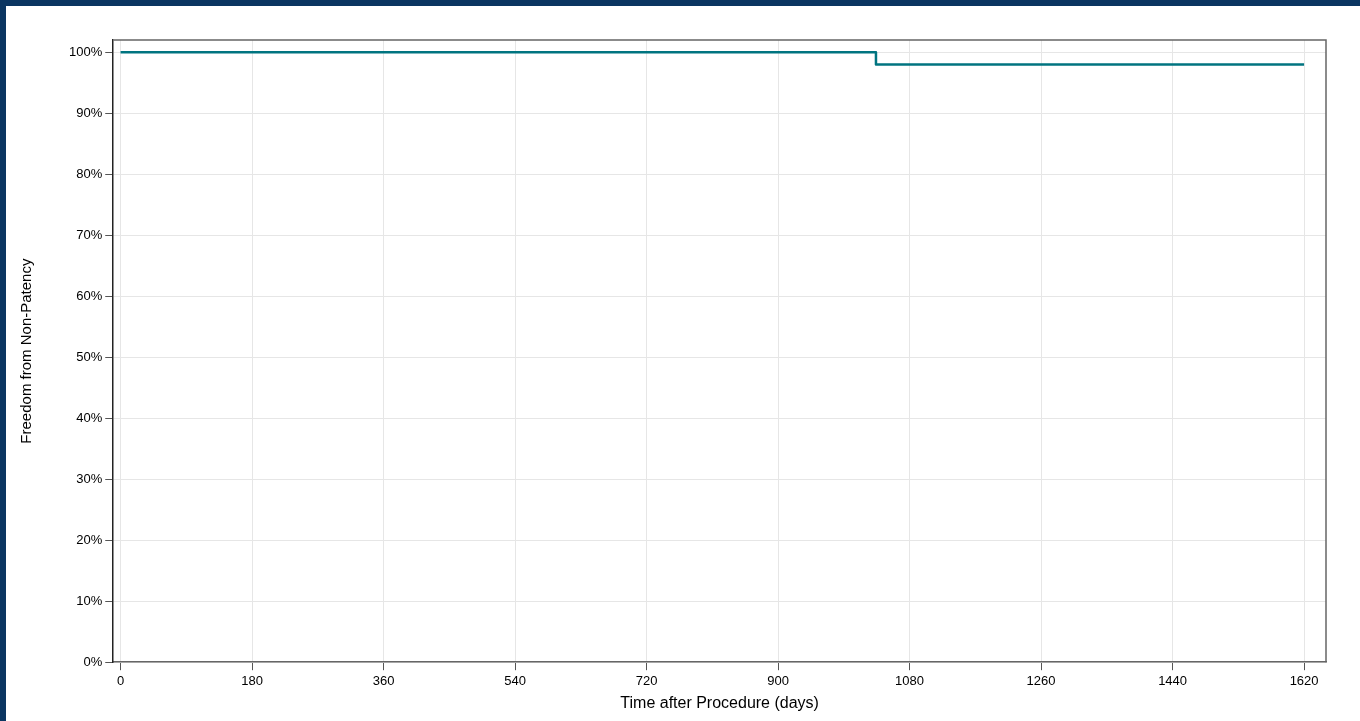  What do you see at coordinates (120, 680) in the screenshot?
I see `x-tick-label: 0` at bounding box center [120, 680].